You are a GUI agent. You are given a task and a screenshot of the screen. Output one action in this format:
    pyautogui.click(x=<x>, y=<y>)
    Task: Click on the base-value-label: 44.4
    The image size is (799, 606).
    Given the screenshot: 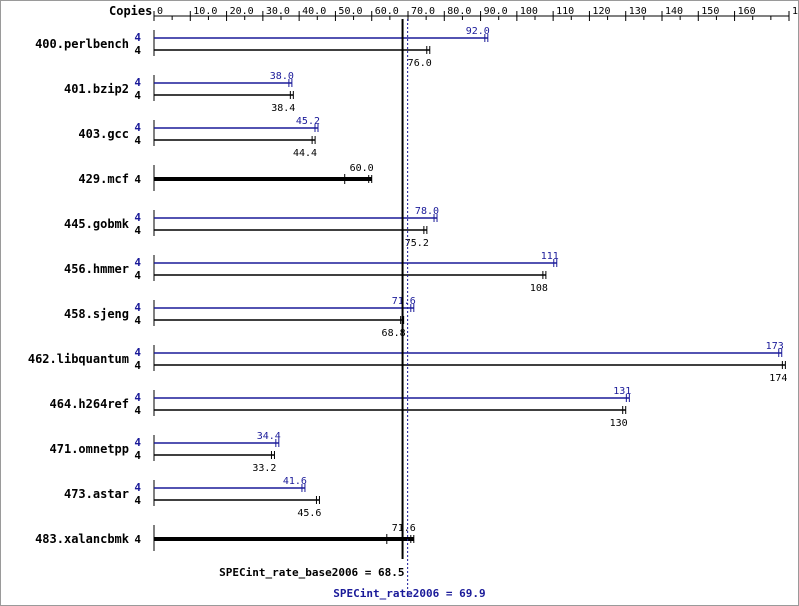 What is the action you would take?
    pyautogui.click(x=305, y=153)
    